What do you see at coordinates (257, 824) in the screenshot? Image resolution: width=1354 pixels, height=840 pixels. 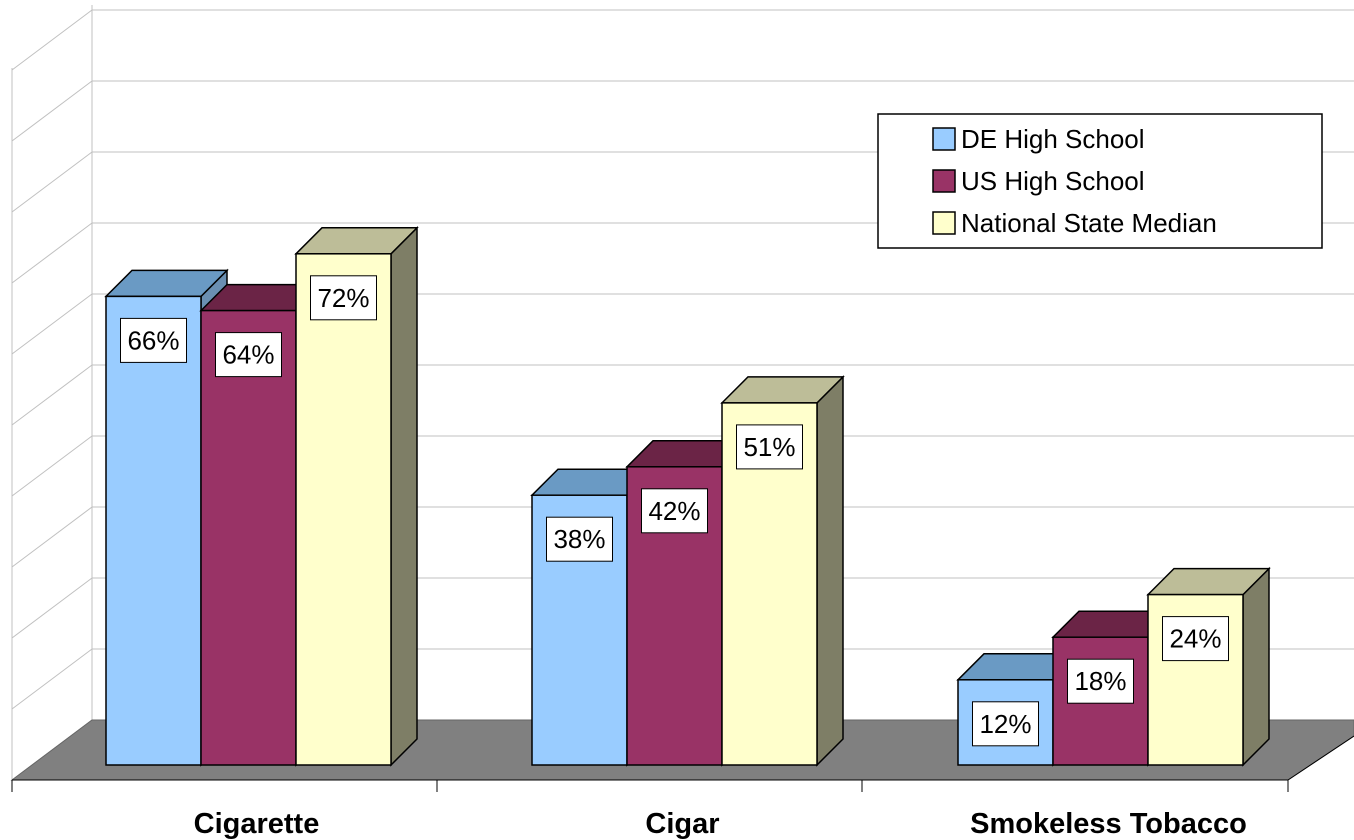 I see `category-label: Cigarette` at bounding box center [257, 824].